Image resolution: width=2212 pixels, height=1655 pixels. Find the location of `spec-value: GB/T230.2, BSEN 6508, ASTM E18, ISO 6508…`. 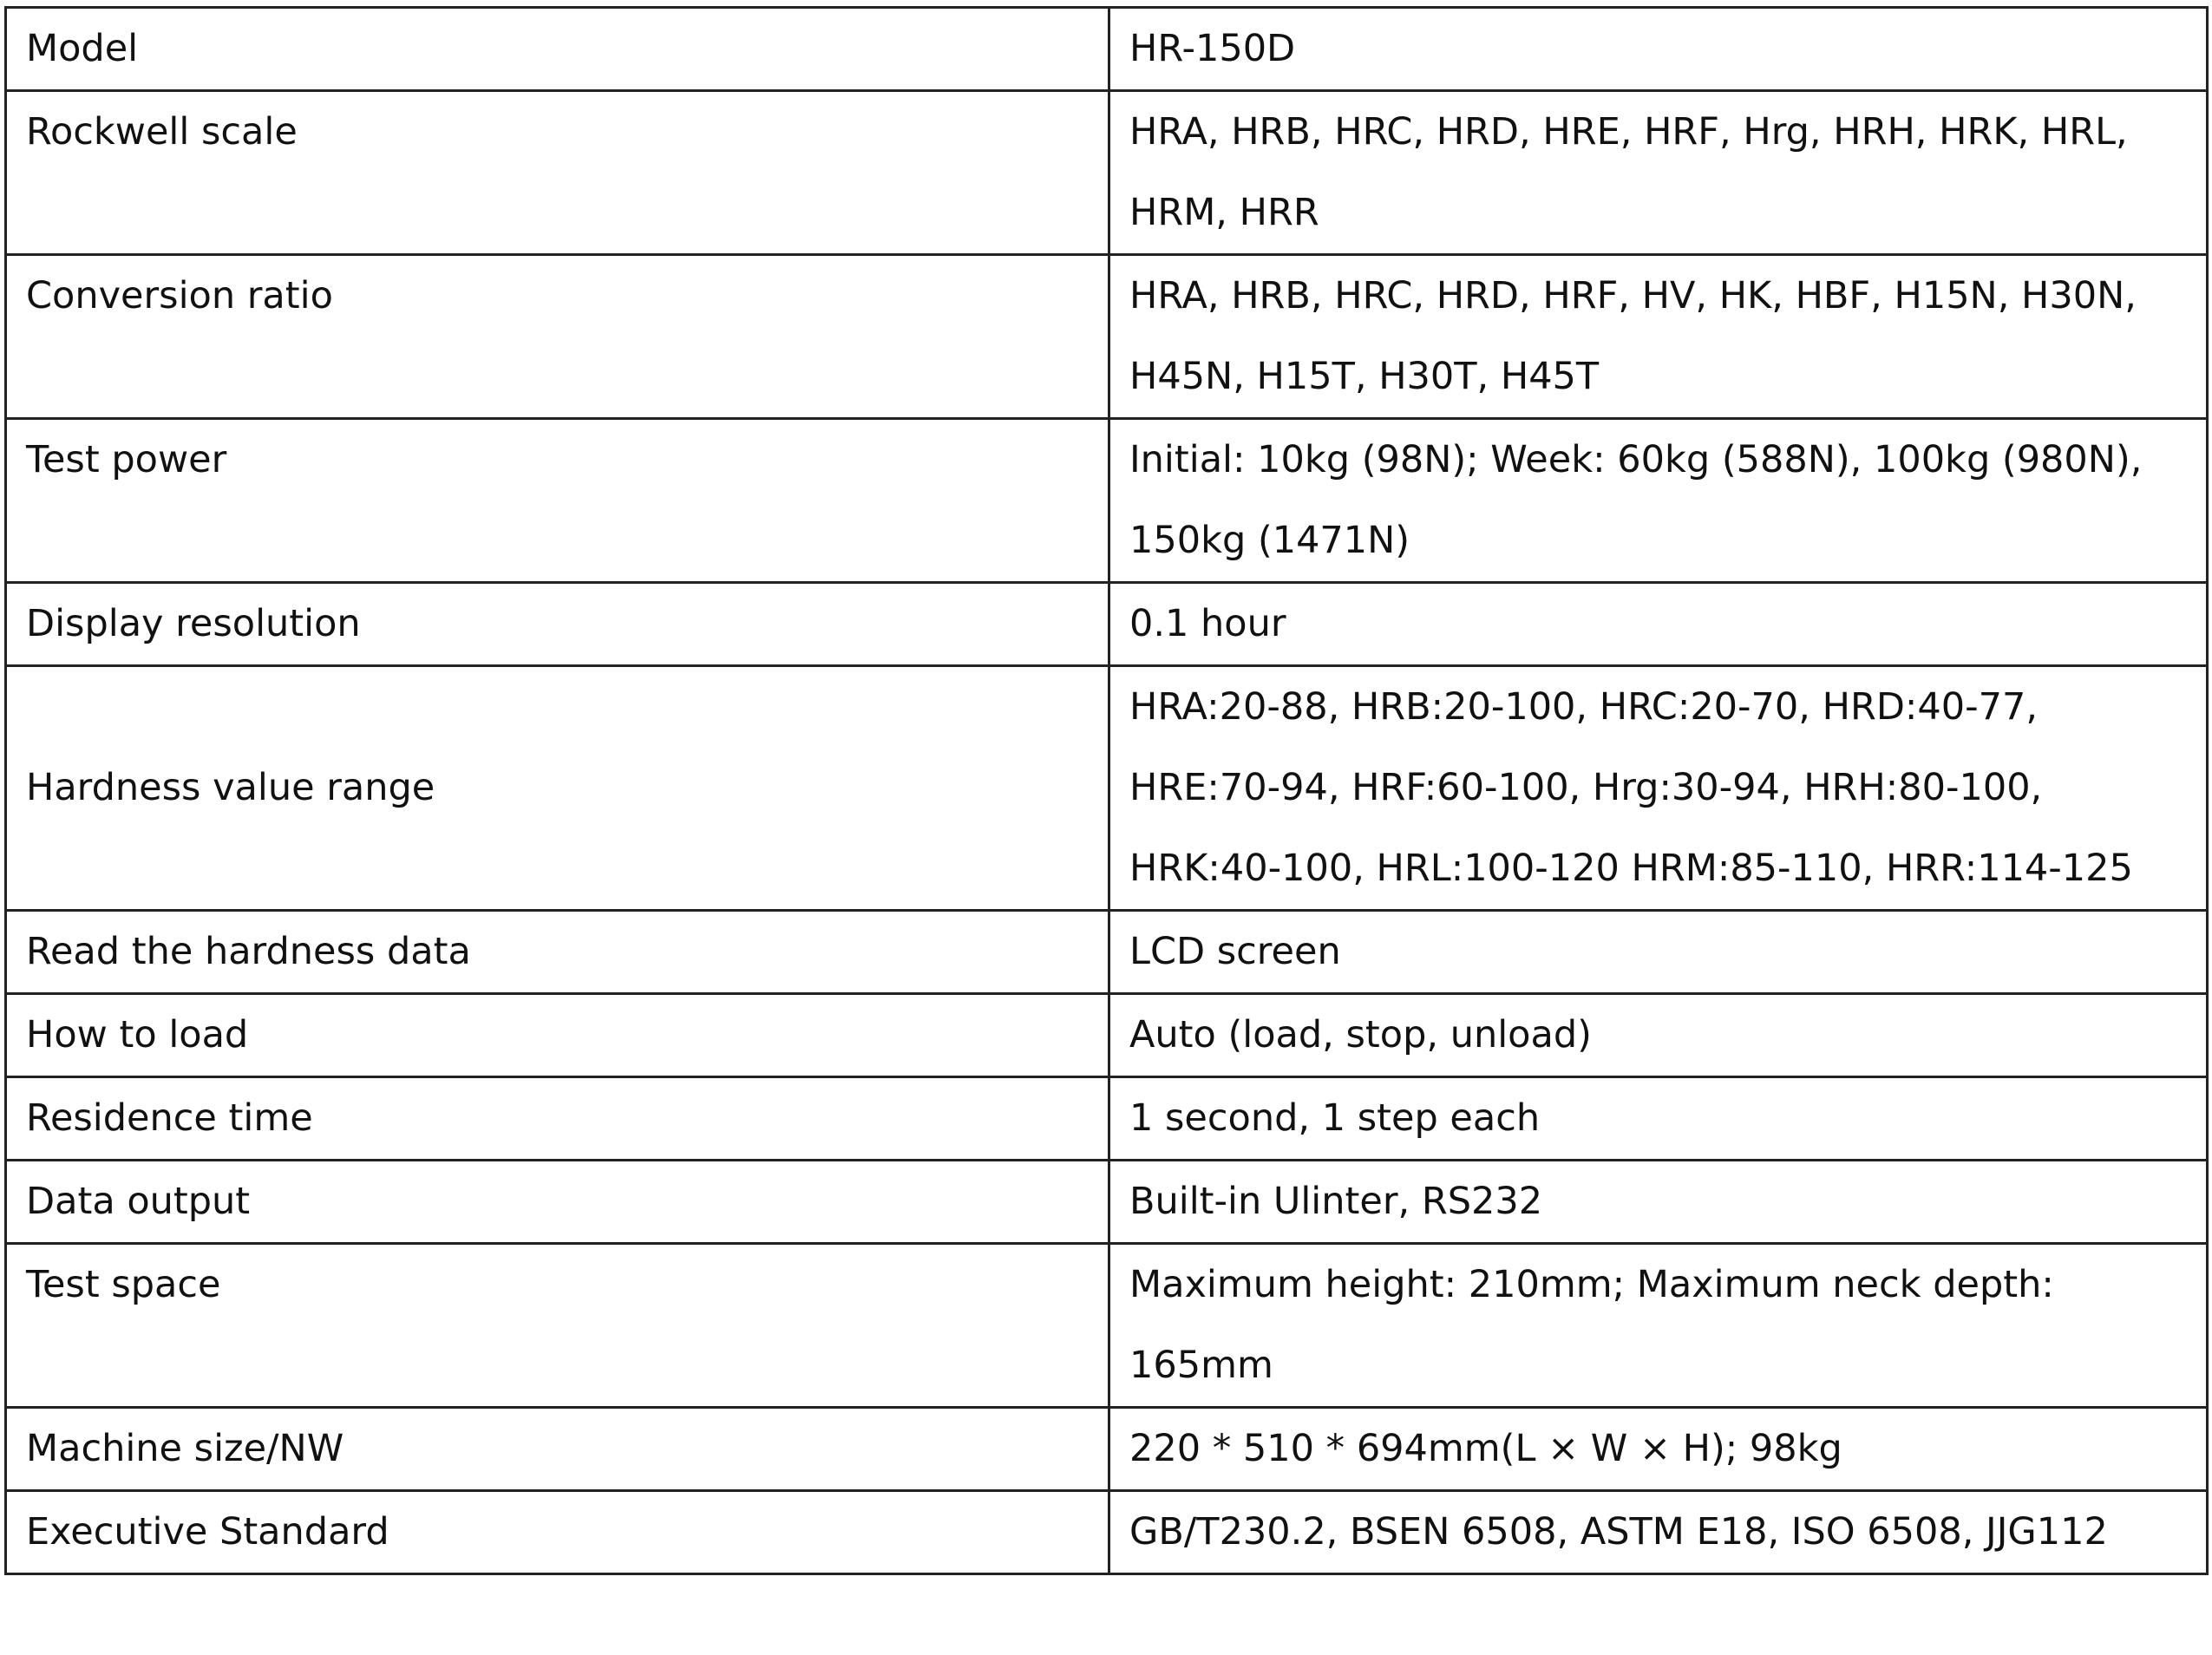

spec-value: GB/T230.2, BSEN 6508, ASTM E18, ISO 6508… is located at coordinates (1658, 1532).